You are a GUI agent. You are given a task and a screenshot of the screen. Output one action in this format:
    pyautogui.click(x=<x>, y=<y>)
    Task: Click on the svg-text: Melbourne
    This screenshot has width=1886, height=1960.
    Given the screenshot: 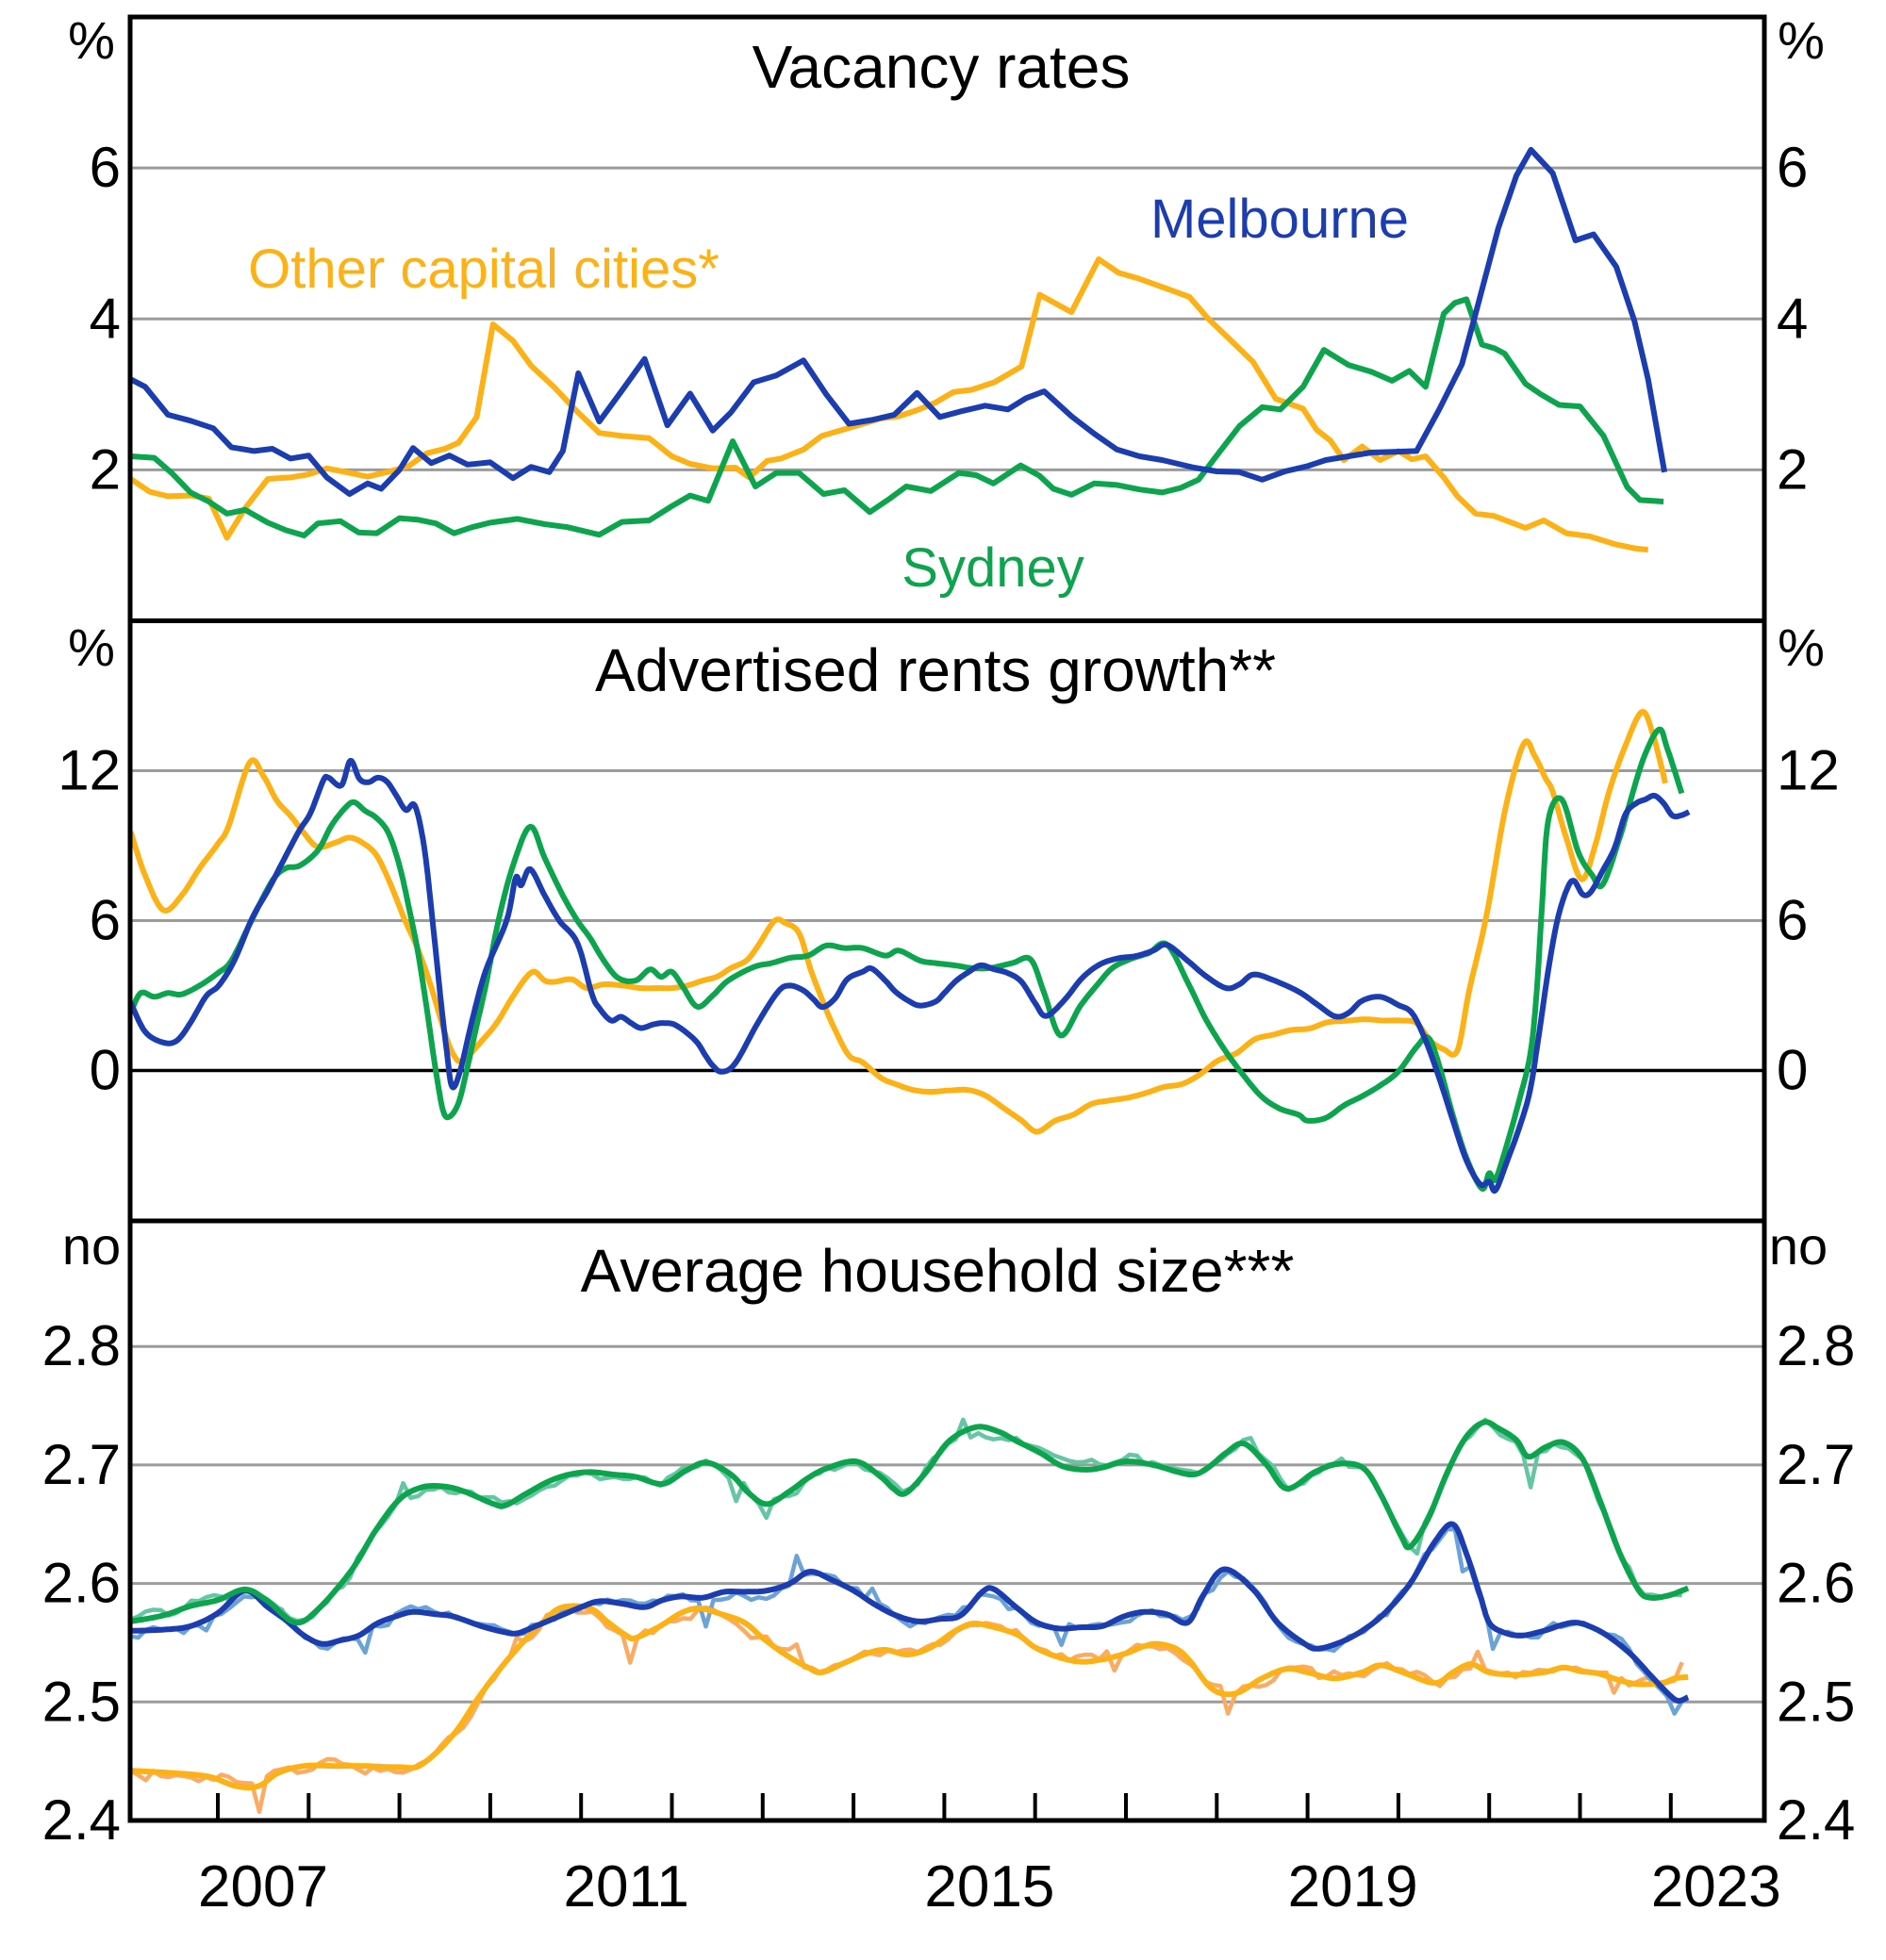 What is the action you would take?
    pyautogui.click(x=1279, y=219)
    